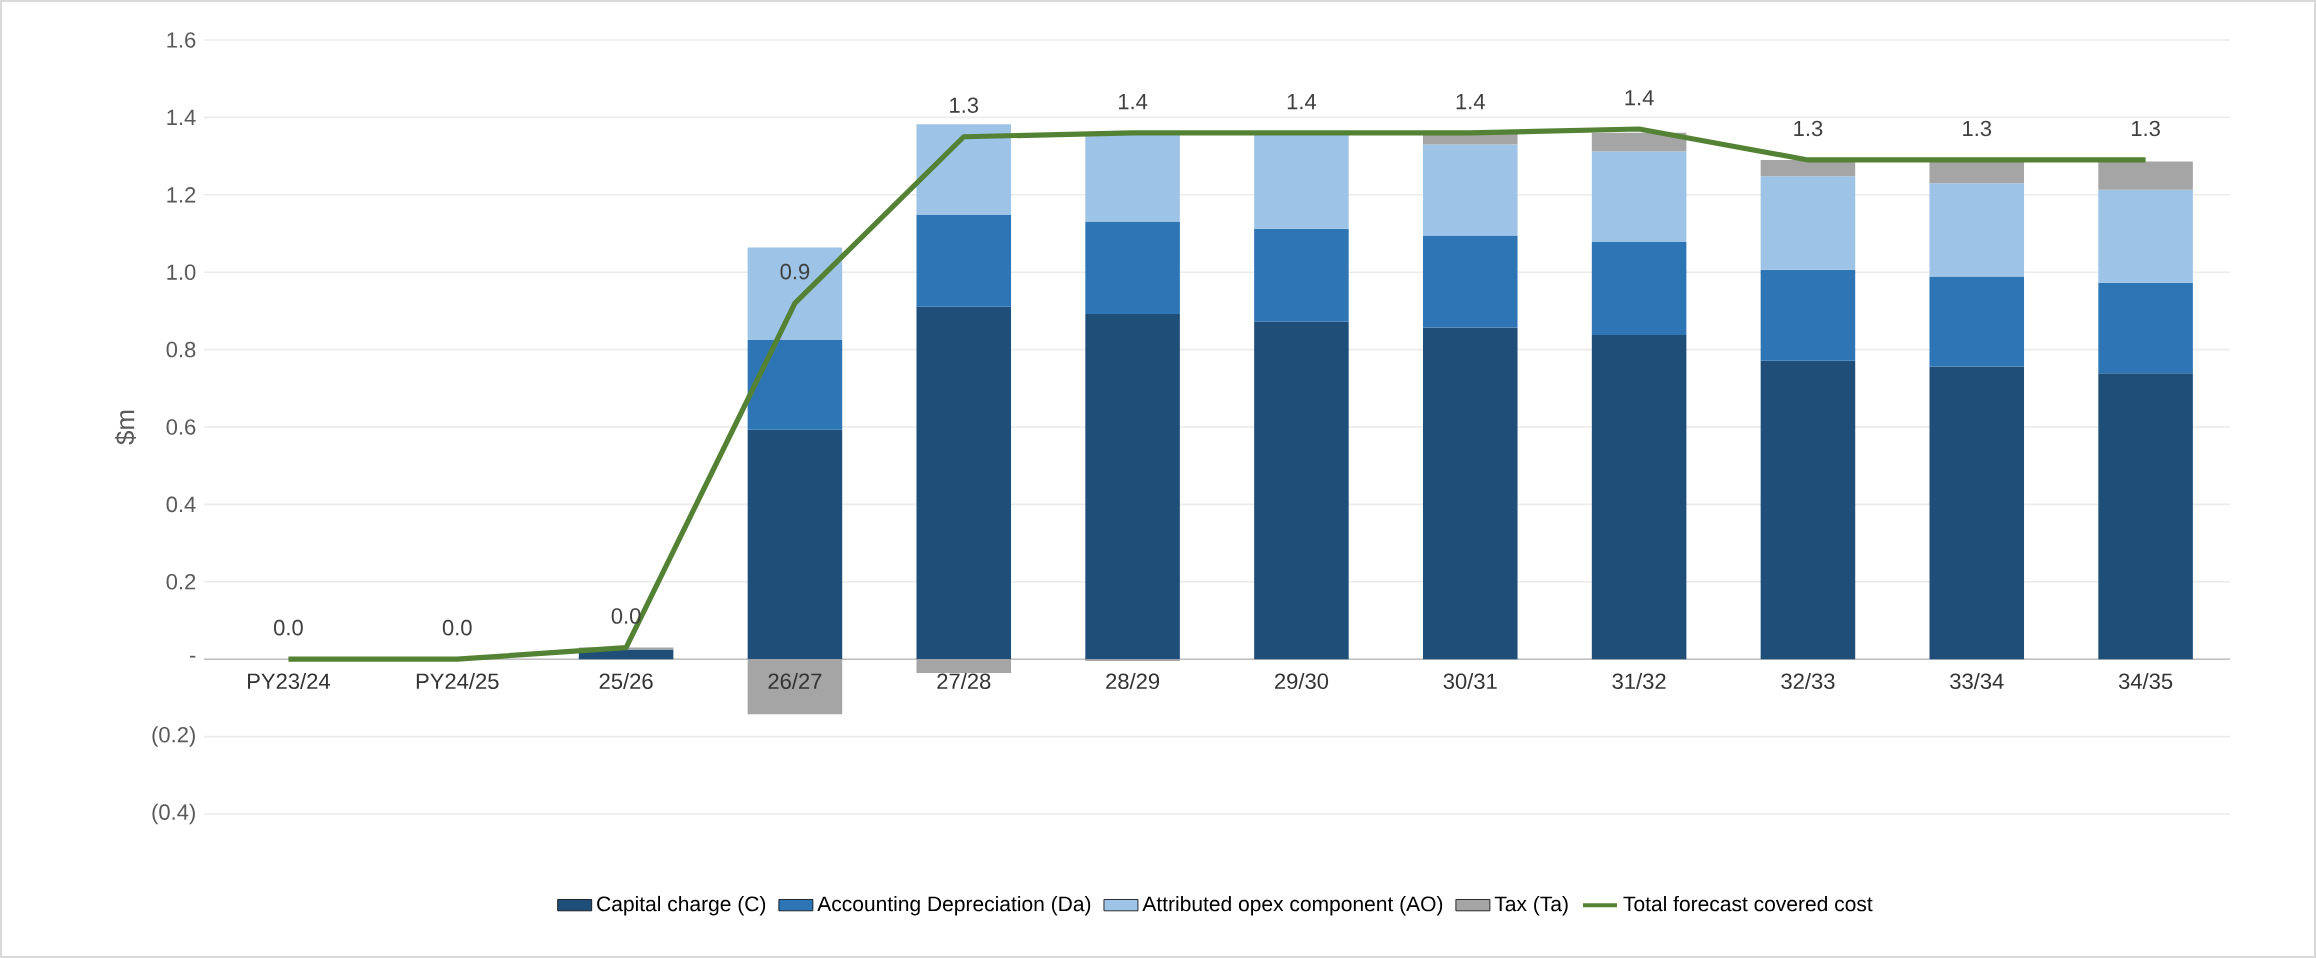  I want to click on x-tick-label: 31/32, so click(1639, 681).